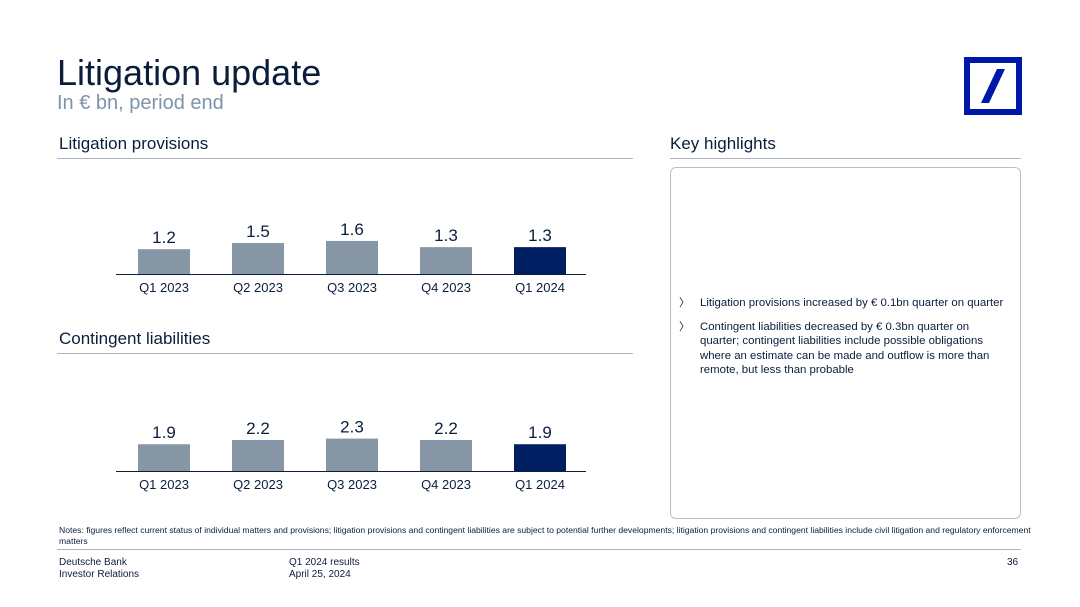 The image size is (1080, 607). Describe the element at coordinates (140, 103) in the screenshot. I see `page-subtitle: In € bn, period end` at that location.